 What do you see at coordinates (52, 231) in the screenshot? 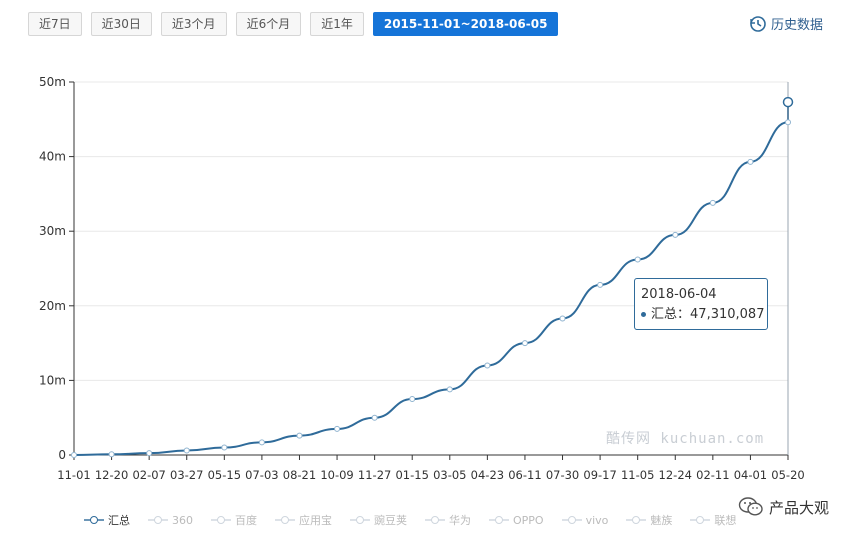
I see `y-tick-label: 30m` at bounding box center [52, 231].